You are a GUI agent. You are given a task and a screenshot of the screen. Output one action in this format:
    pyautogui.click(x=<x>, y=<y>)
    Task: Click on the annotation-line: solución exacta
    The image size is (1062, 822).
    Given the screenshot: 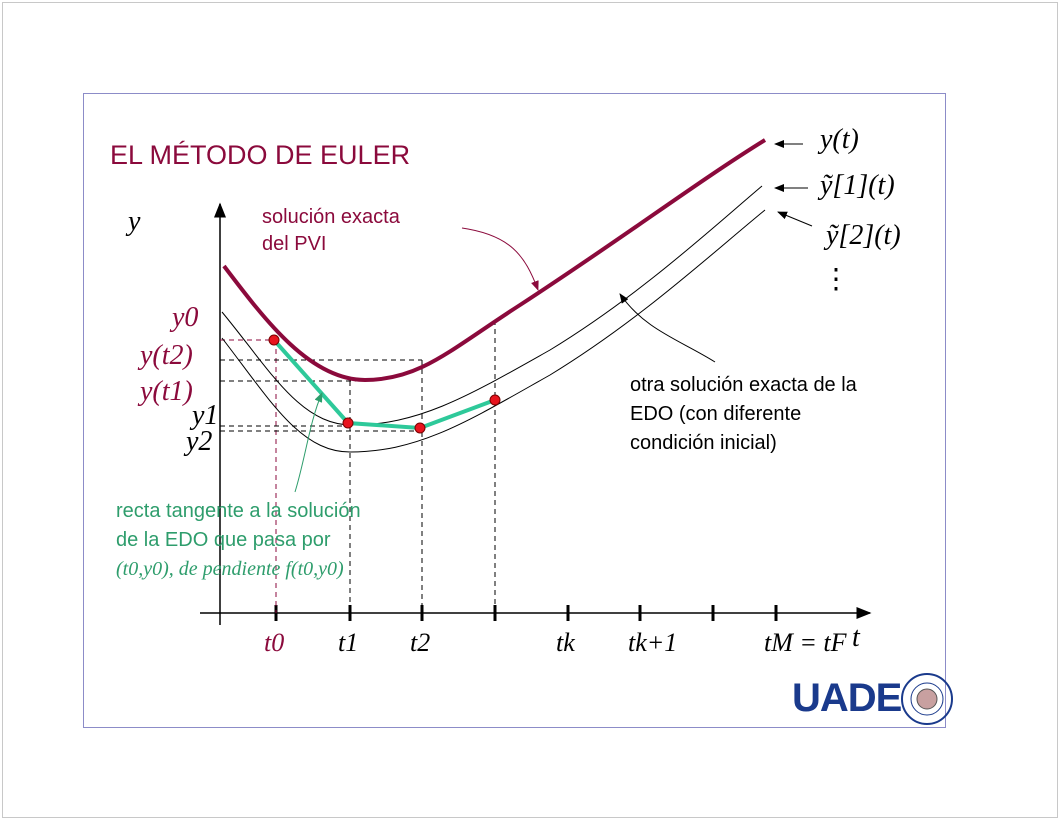 What is the action you would take?
    pyautogui.click(x=331, y=217)
    